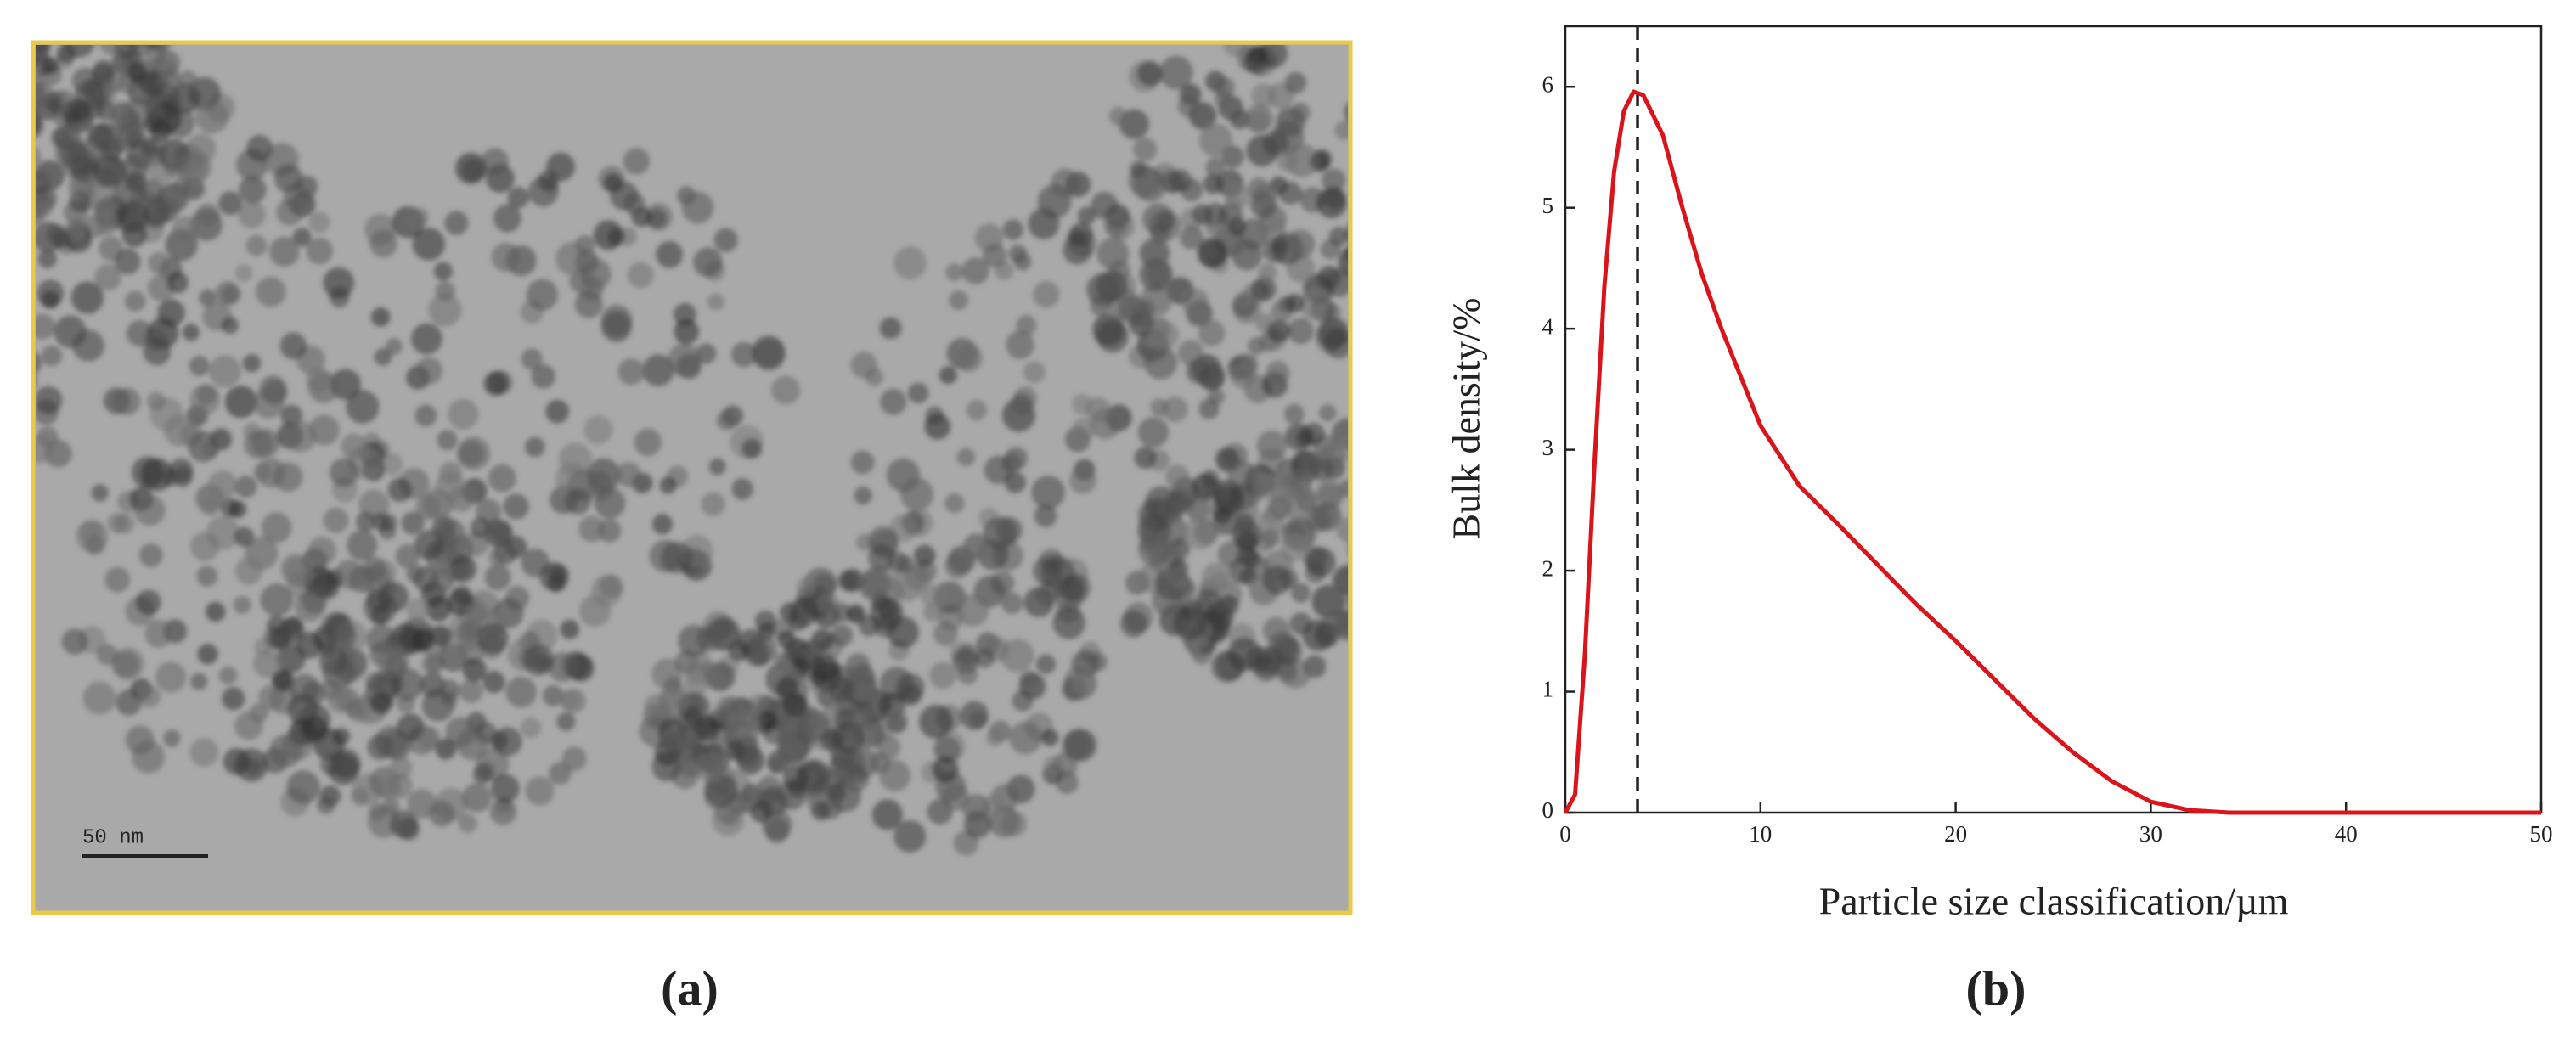 The height and width of the screenshot is (1047, 2576). What do you see at coordinates (2054, 902) in the screenshot?
I see `x-axis-label: Particle size classification/µm` at bounding box center [2054, 902].